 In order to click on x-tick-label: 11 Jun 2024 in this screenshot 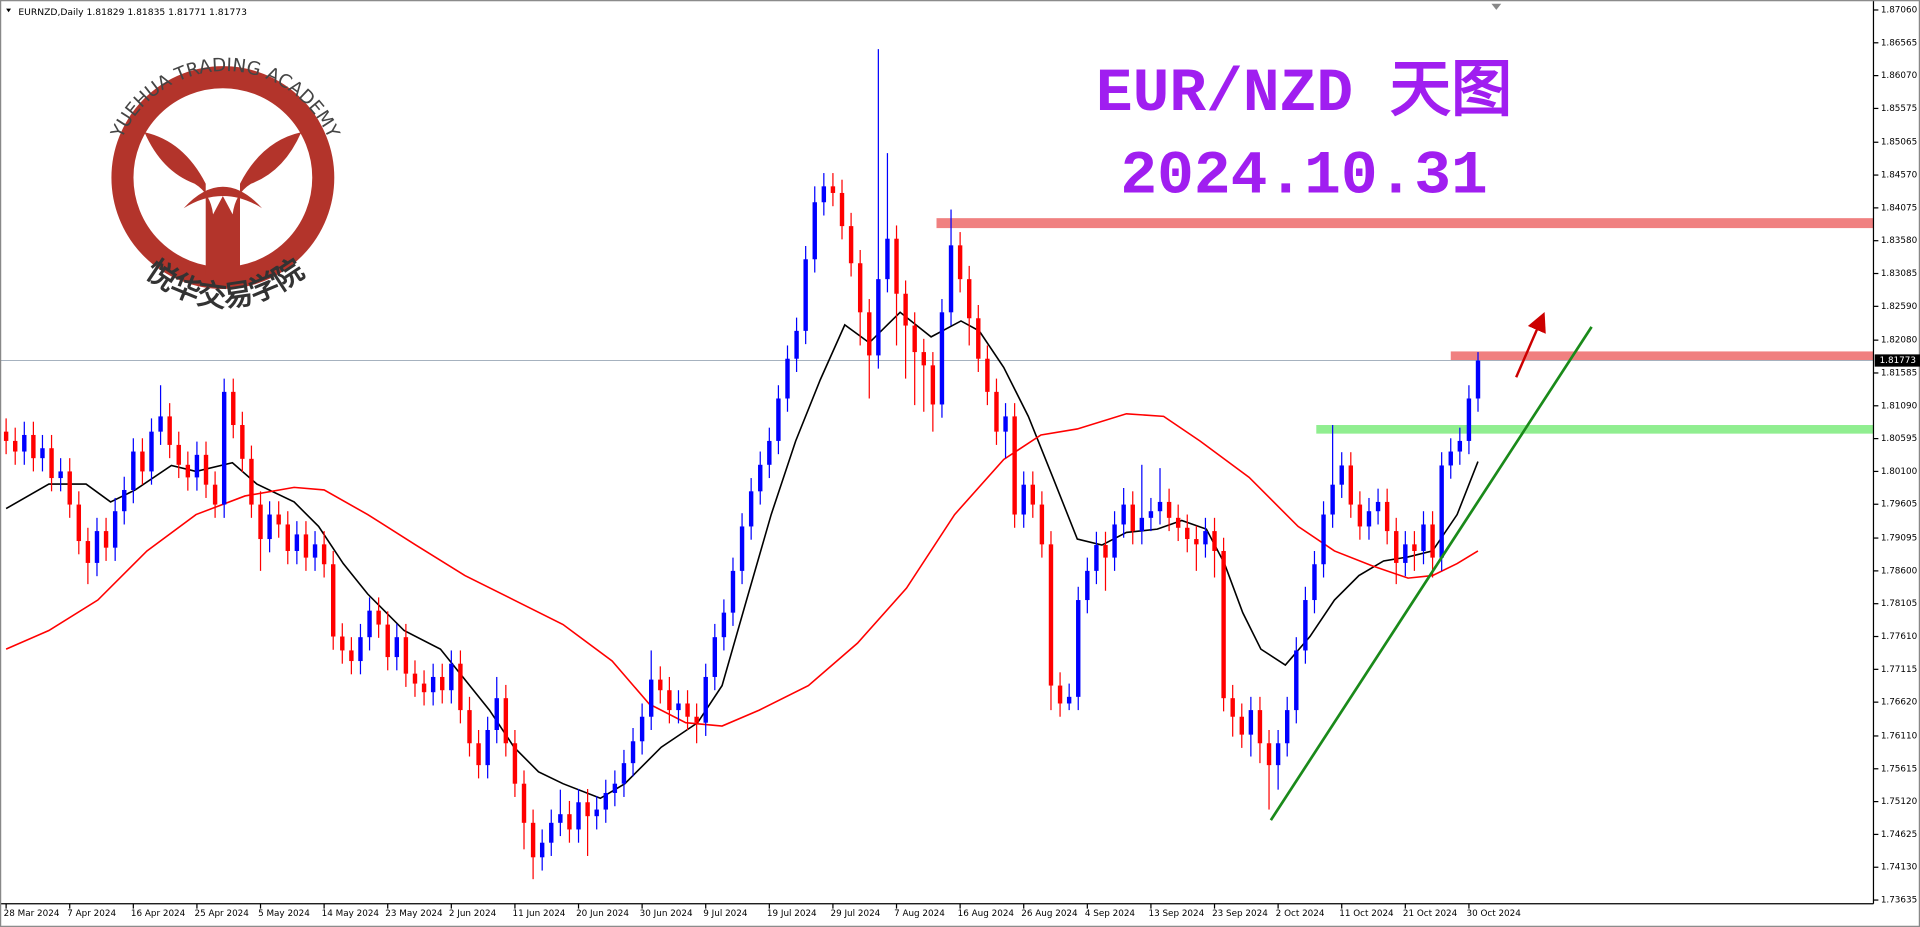, I will do `click(538, 914)`.